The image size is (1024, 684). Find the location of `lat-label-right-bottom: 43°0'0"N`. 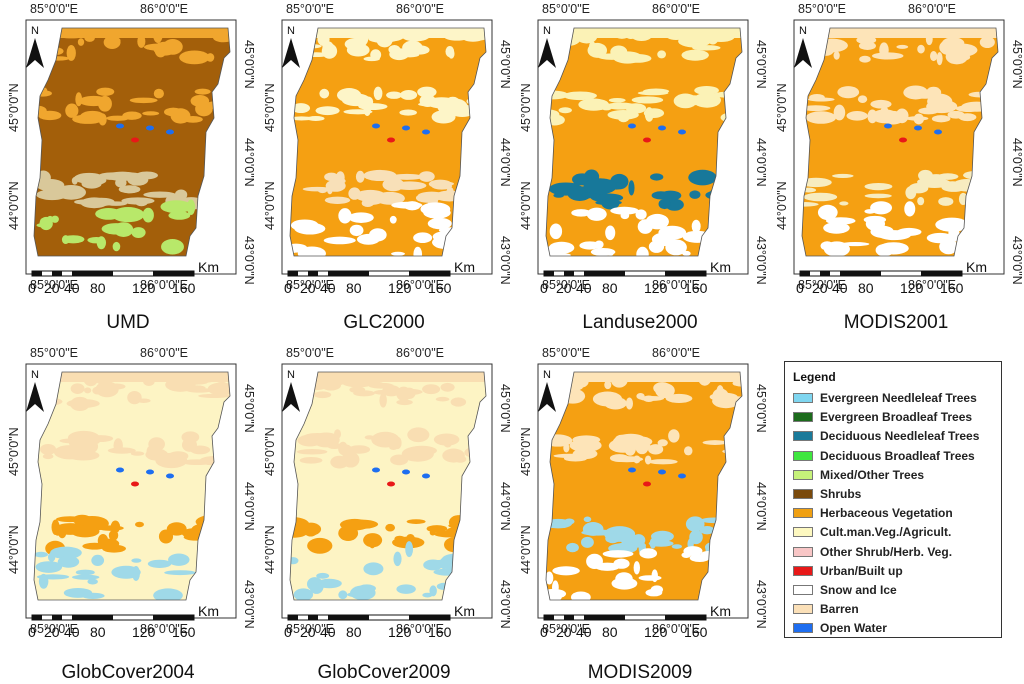

lat-label-right-bottom: 43°0'0"N is located at coordinates (1017, 260).